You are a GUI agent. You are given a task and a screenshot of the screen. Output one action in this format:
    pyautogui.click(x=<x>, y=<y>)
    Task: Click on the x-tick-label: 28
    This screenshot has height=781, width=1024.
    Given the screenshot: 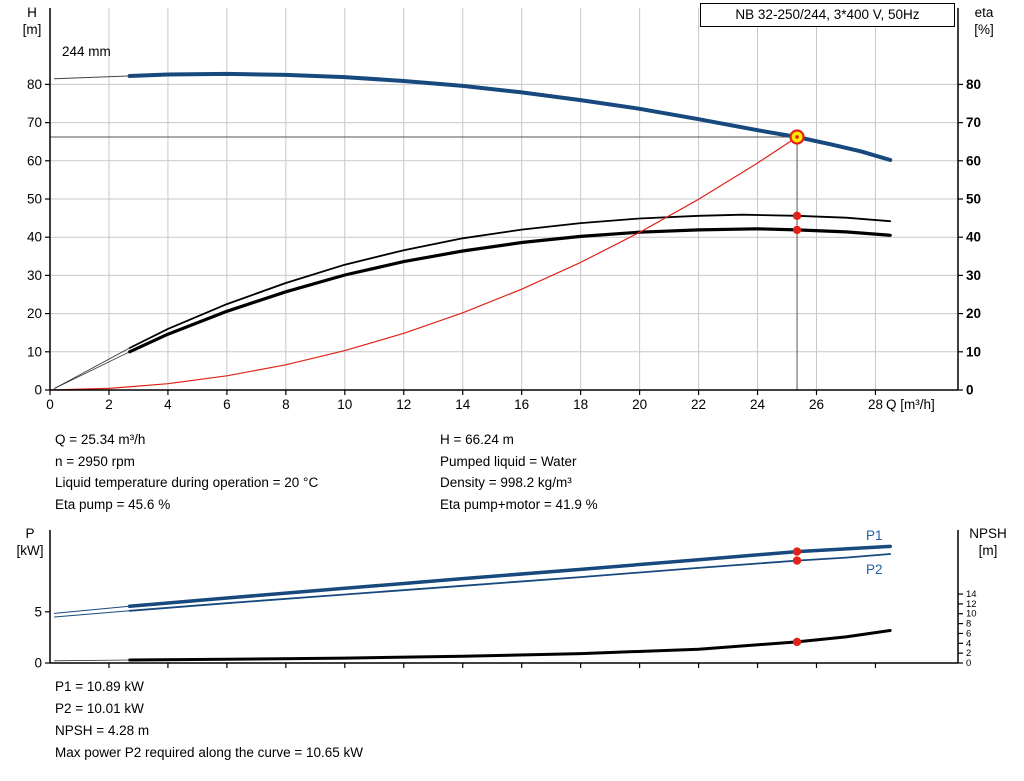 What is the action you would take?
    pyautogui.click(x=875, y=404)
    